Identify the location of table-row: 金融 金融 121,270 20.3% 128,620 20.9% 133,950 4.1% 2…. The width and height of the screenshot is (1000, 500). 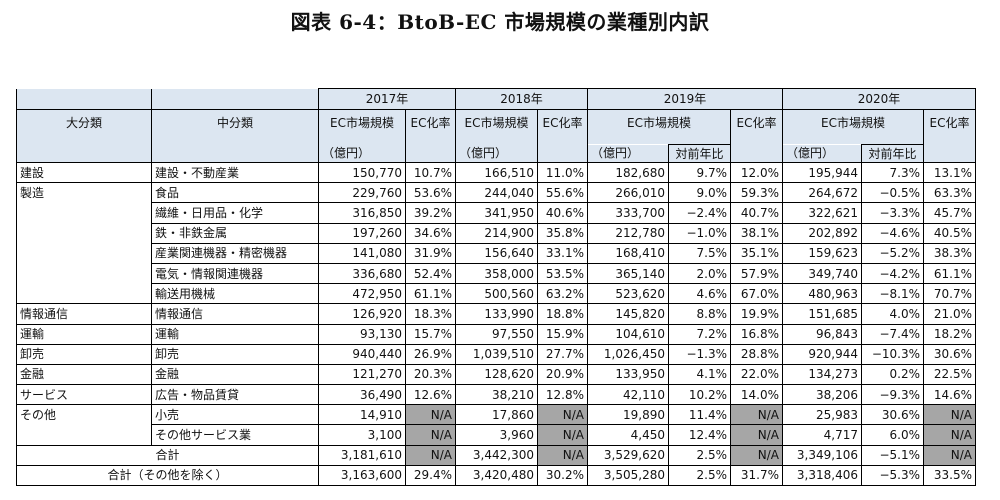
(496, 374).